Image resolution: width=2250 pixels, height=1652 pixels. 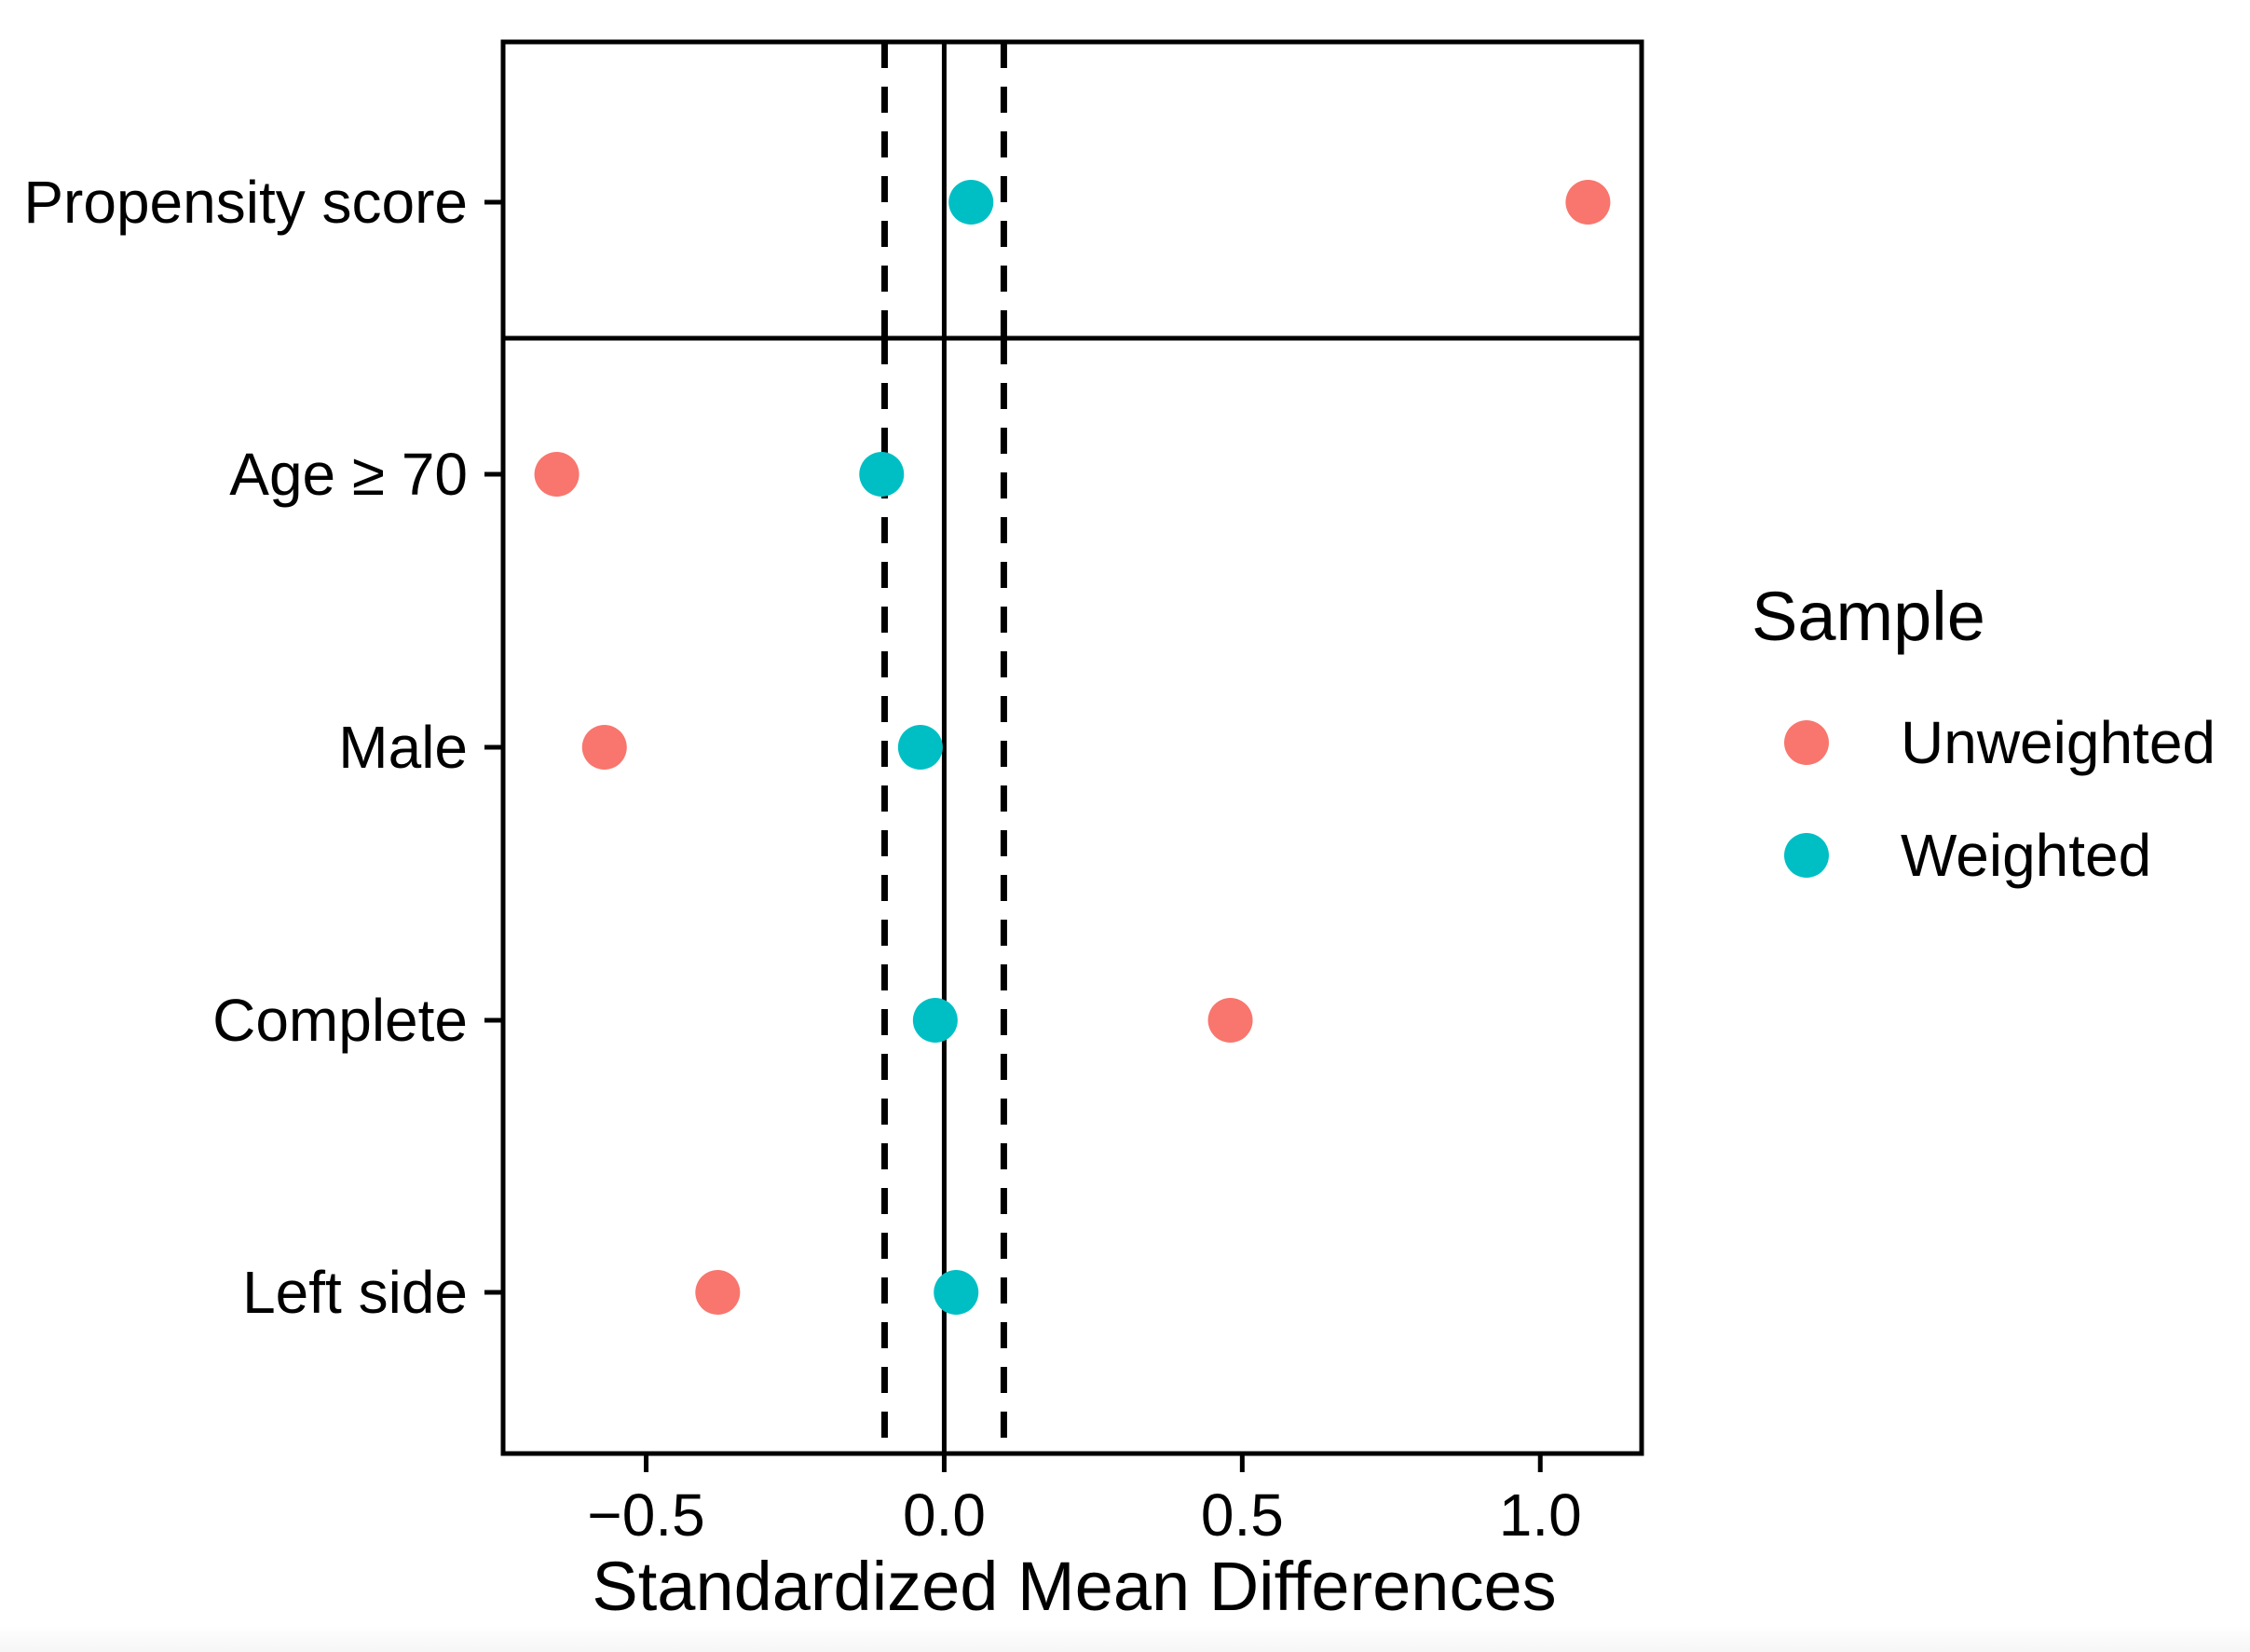 I want to click on bottom-fade, so click(x=1125, y=1639).